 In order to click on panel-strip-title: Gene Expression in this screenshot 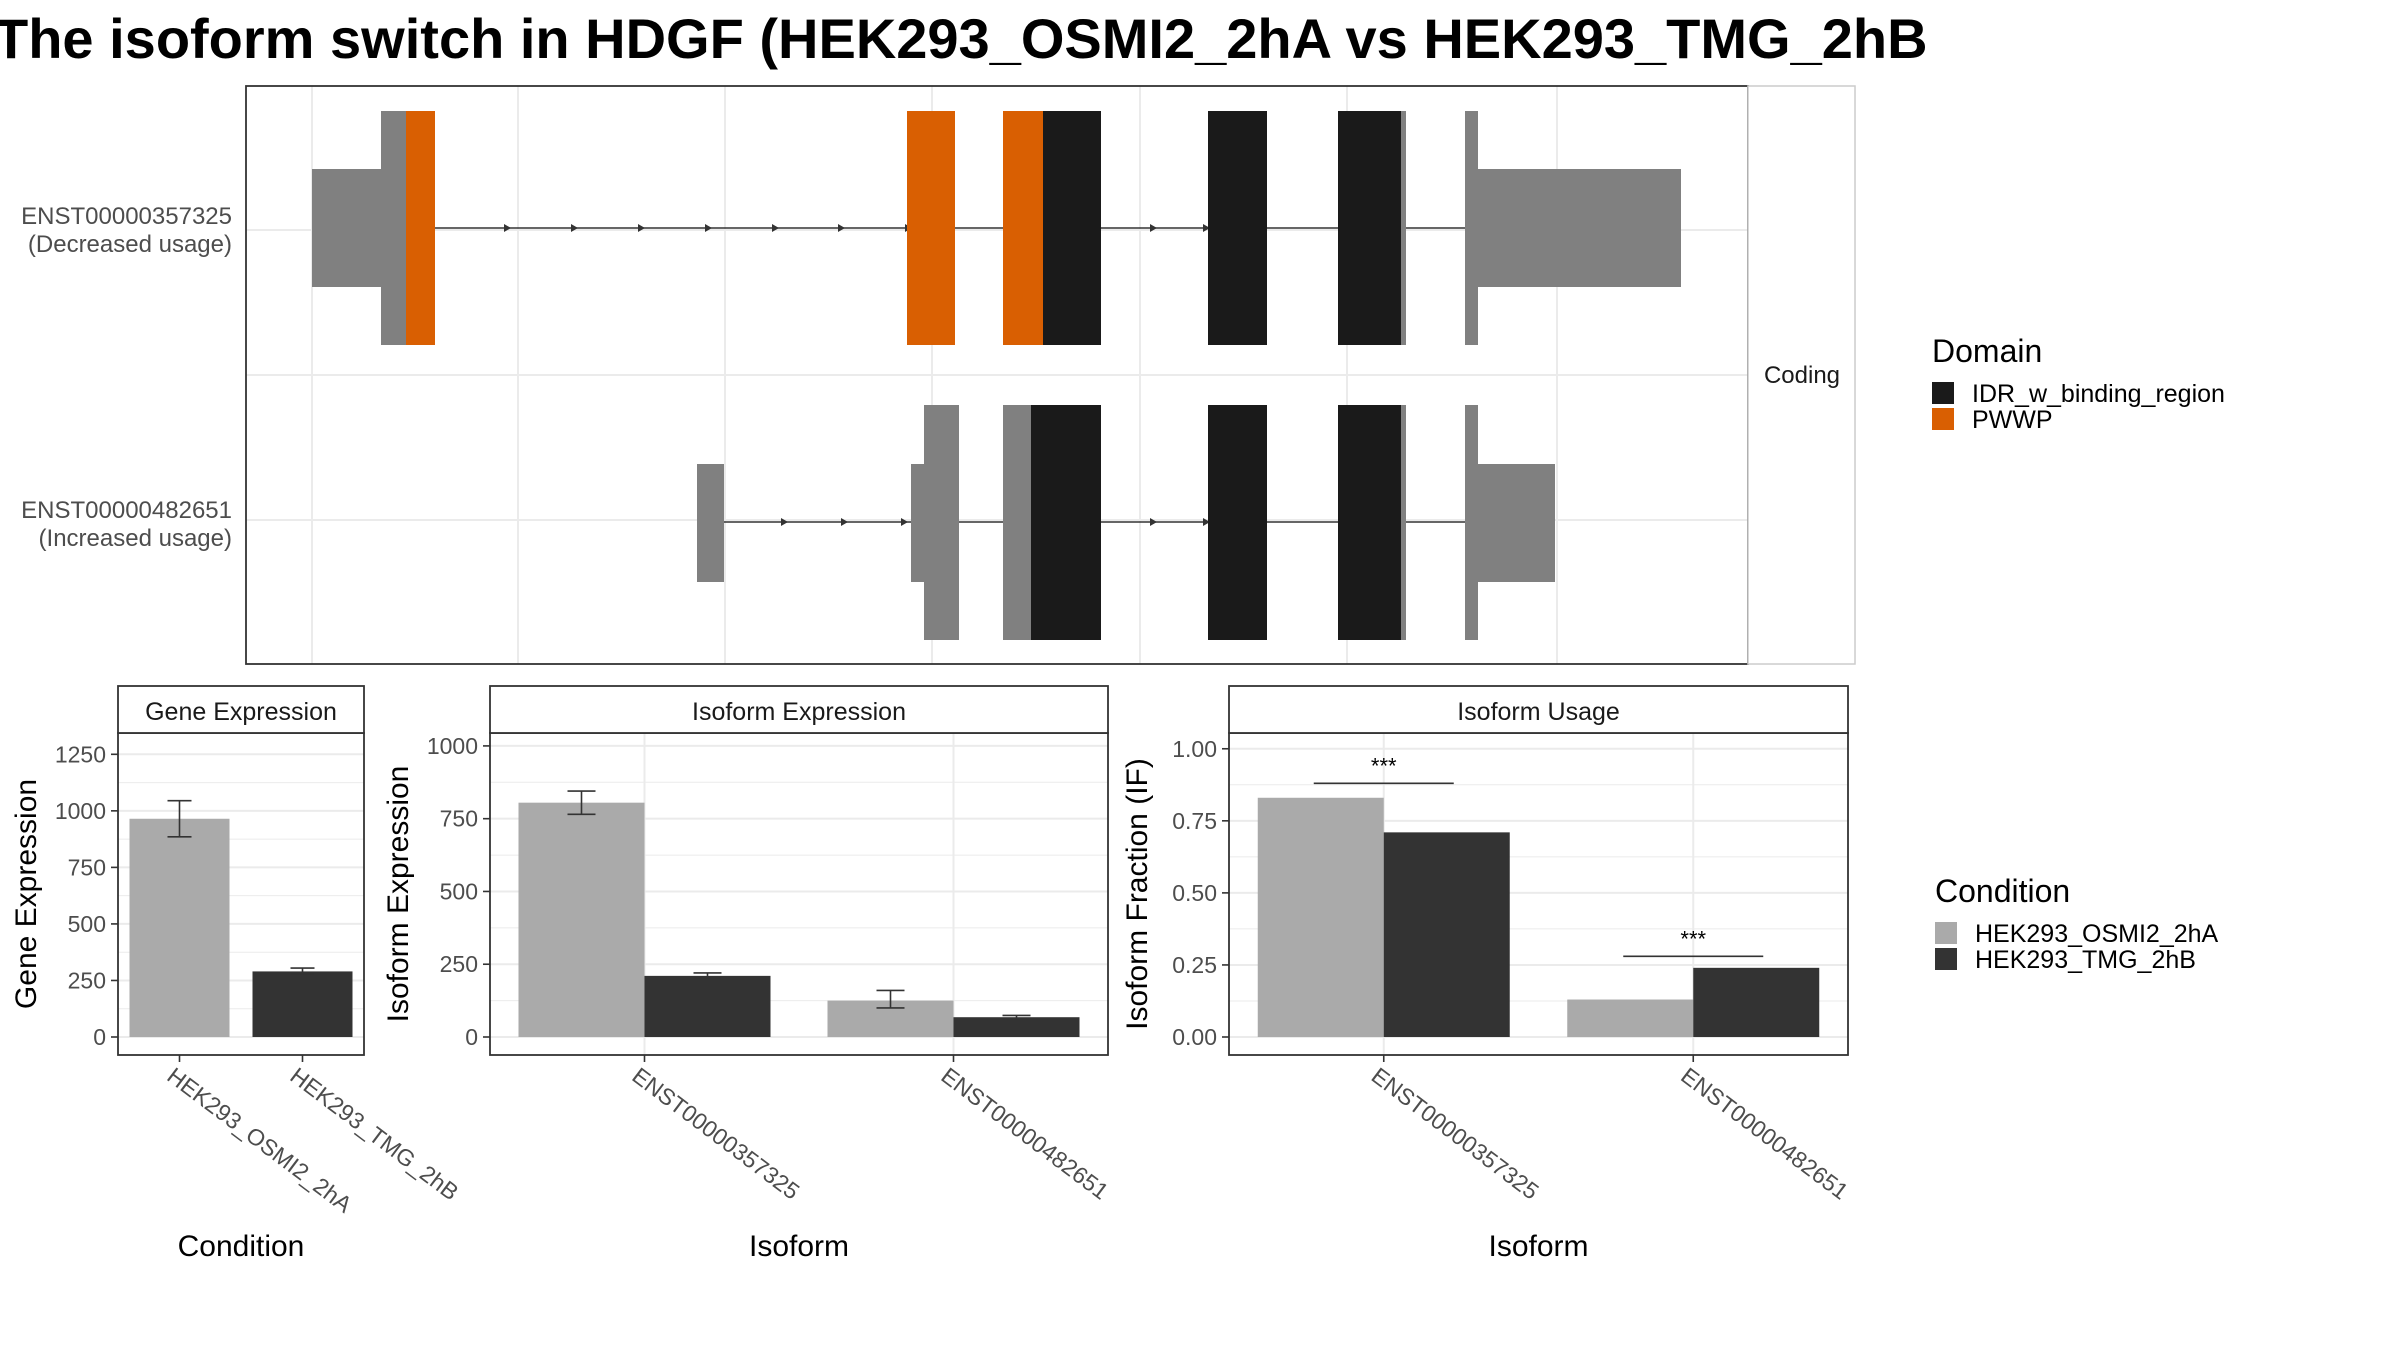, I will do `click(241, 712)`.